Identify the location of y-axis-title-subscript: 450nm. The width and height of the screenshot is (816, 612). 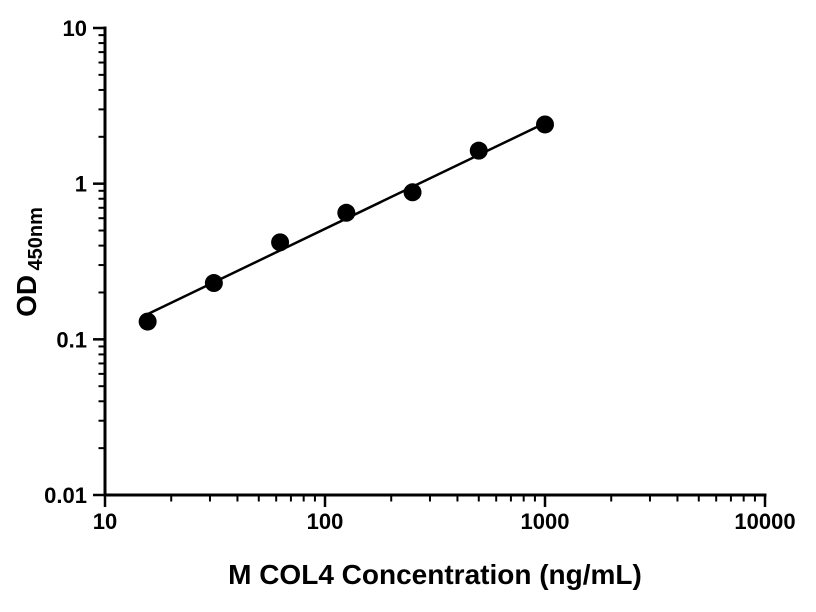
(36, 238).